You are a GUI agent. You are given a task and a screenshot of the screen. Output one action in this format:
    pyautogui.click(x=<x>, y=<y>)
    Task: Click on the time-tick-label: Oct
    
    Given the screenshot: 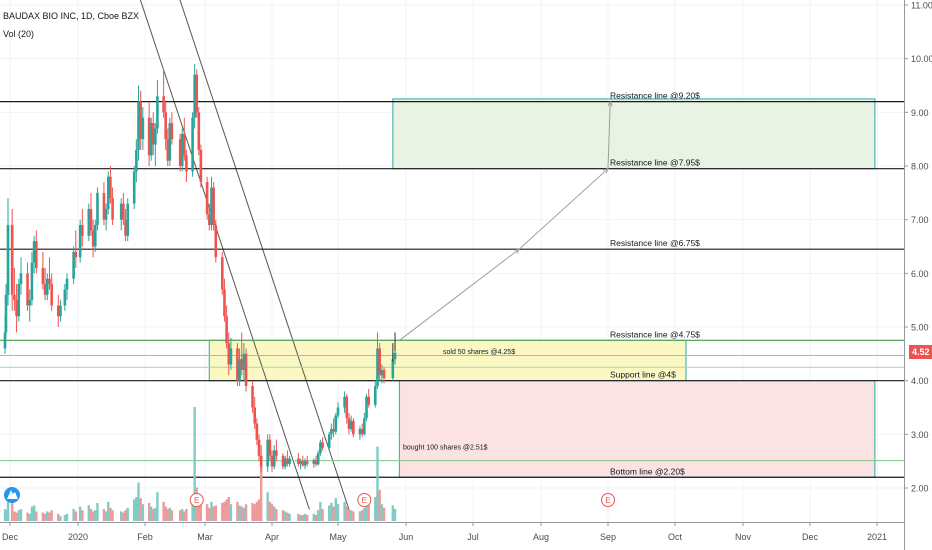 What is the action you would take?
    pyautogui.click(x=675, y=537)
    